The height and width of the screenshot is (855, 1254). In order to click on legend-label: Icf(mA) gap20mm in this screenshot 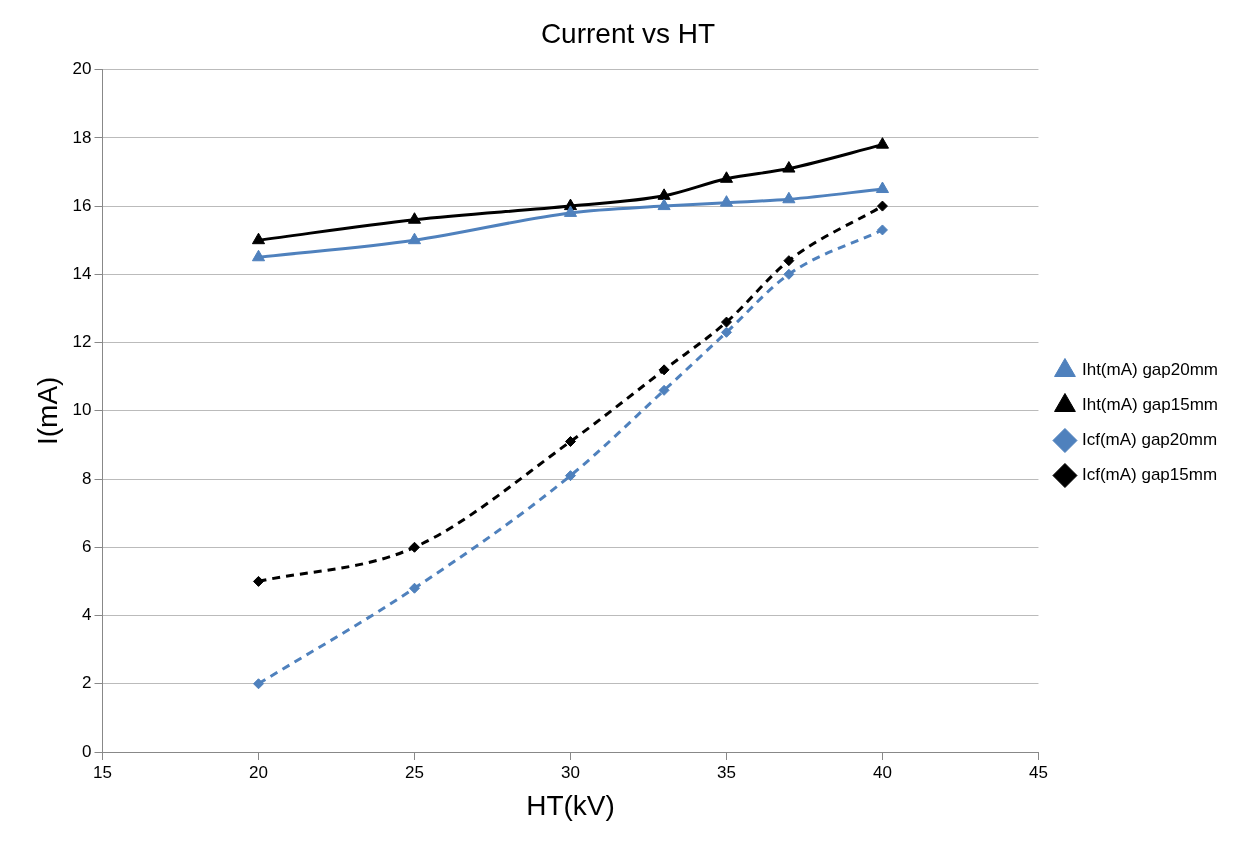, I will do `click(1149, 440)`.